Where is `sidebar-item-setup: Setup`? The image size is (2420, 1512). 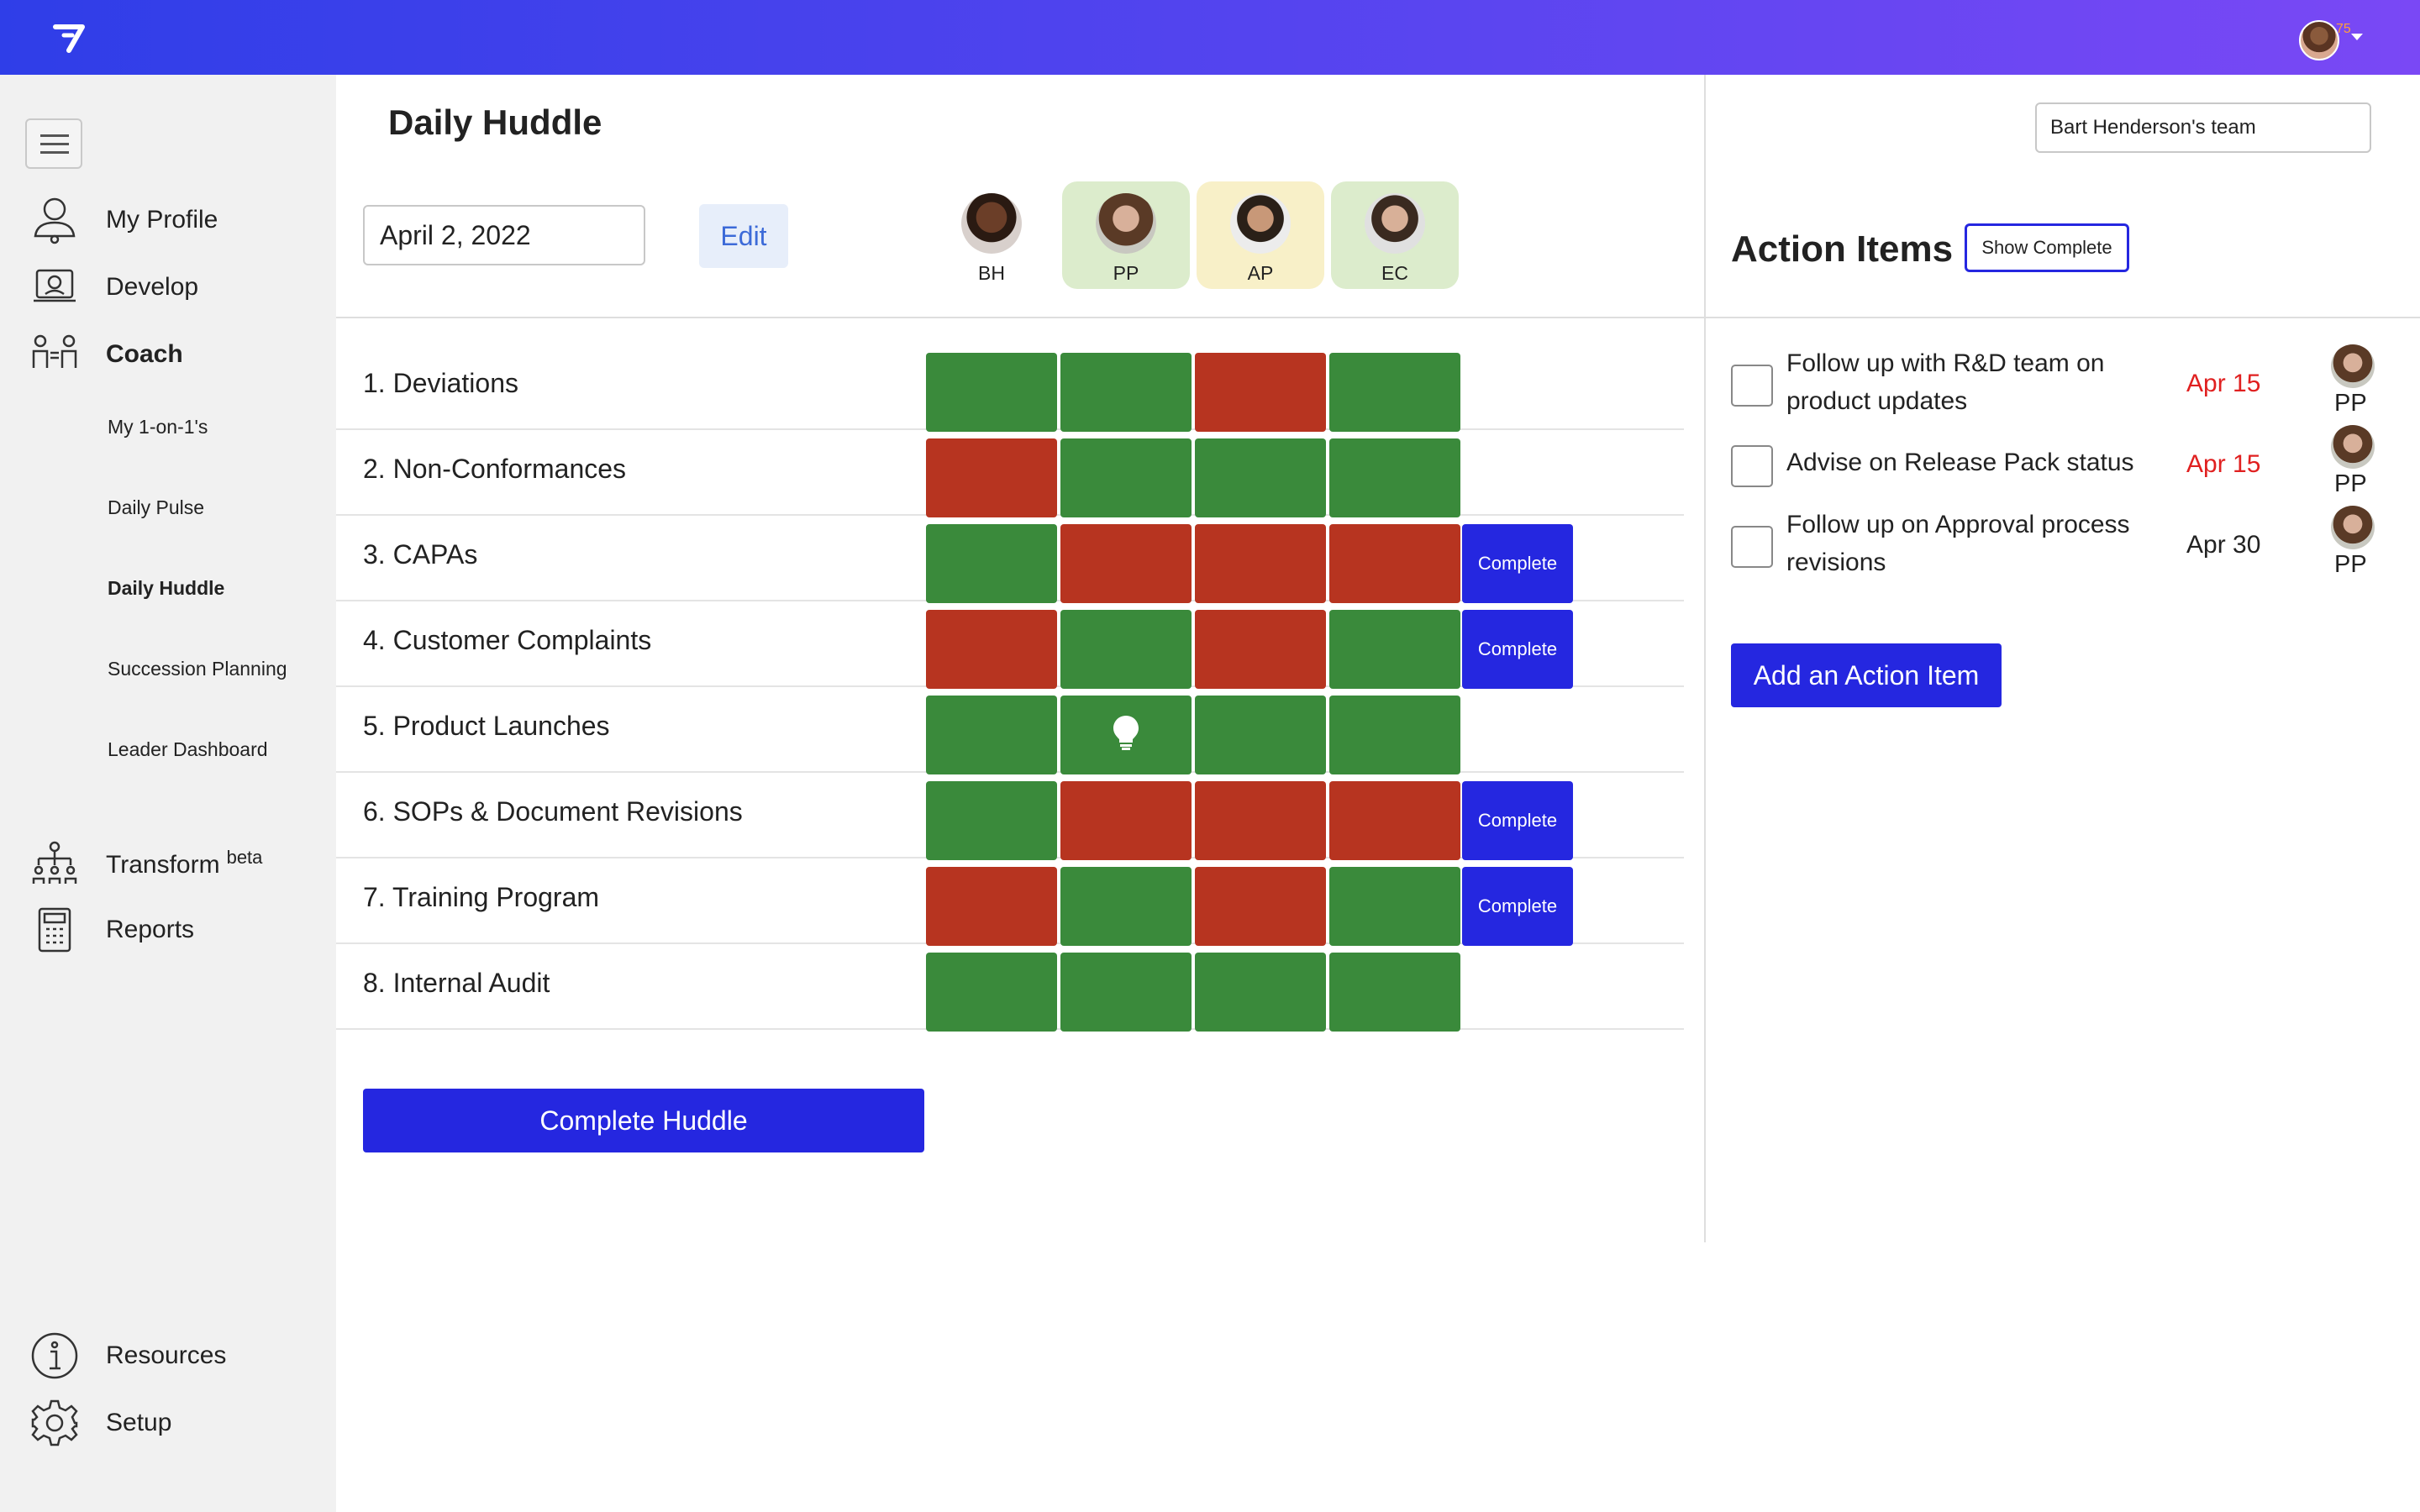
sidebar-item-setup: Setup is located at coordinates (100, 1423).